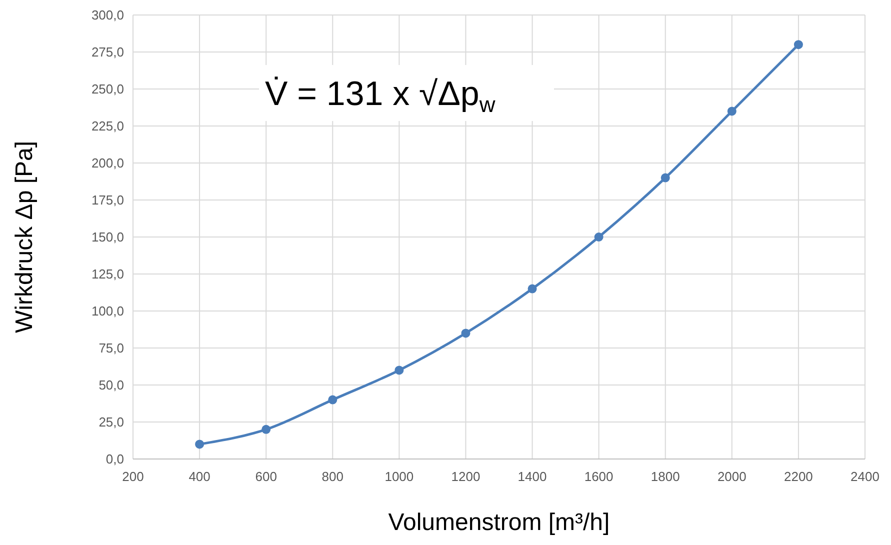 The image size is (891, 545). Describe the element at coordinates (107, 15) in the screenshot. I see `y-tick-label: 300,0` at that location.